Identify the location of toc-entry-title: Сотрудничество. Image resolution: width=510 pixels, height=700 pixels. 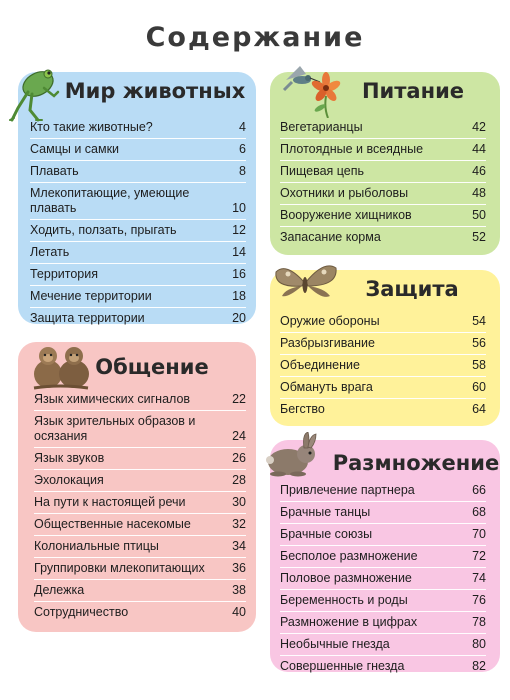
(81, 612).